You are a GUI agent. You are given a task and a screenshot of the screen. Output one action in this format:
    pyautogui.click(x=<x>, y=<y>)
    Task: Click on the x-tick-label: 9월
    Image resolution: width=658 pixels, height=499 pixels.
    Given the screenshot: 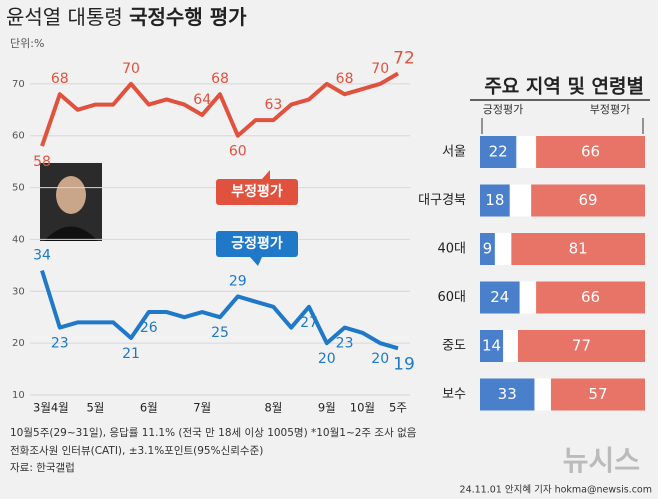 What is the action you would take?
    pyautogui.click(x=327, y=408)
    